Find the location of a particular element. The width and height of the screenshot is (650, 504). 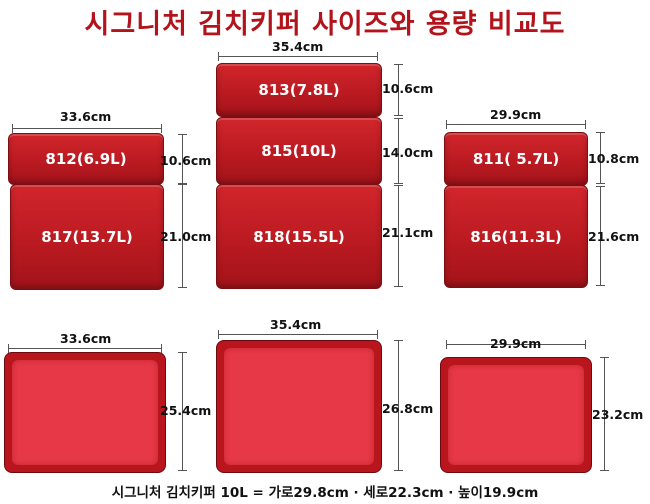

middle-mid-height-line is located at coordinates (398, 151).